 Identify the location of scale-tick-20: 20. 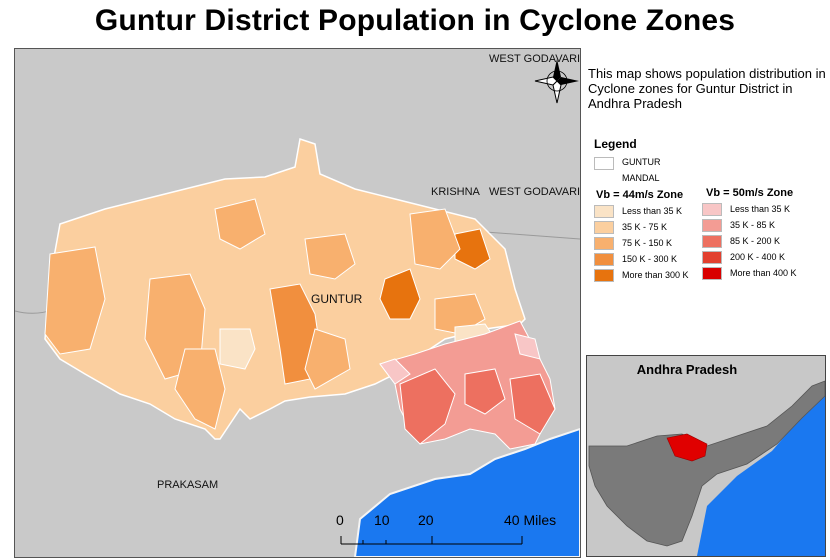
(426, 520).